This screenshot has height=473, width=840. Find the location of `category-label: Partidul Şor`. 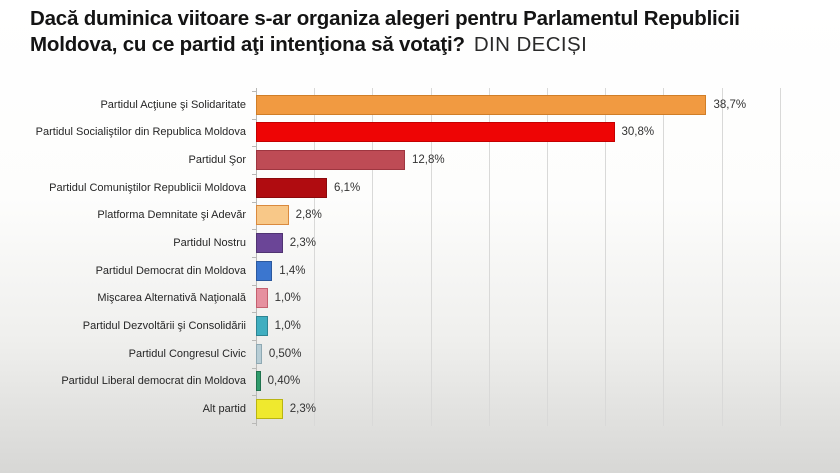

category-label: Partidul Şor is located at coordinates (217, 160).